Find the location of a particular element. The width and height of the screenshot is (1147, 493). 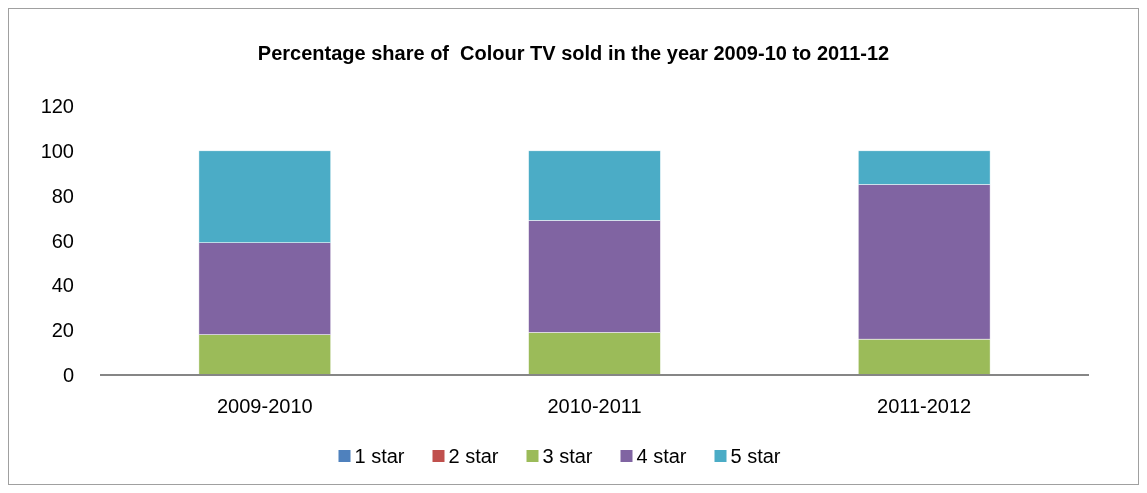

x-tick-label: 2009-2010 is located at coordinates (265, 406).